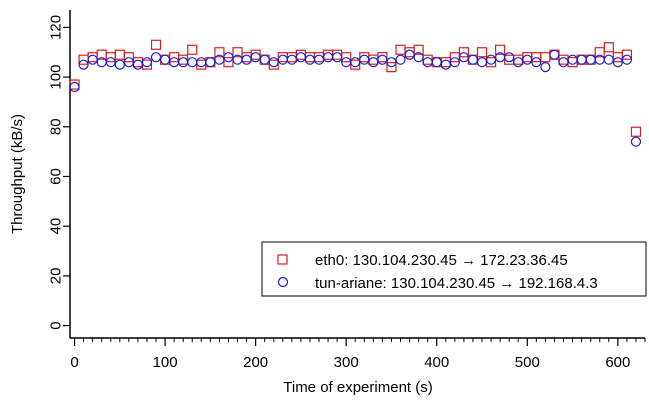 The height and width of the screenshot is (406, 649). I want to click on x-tick-label-600: 600, so click(617, 362).